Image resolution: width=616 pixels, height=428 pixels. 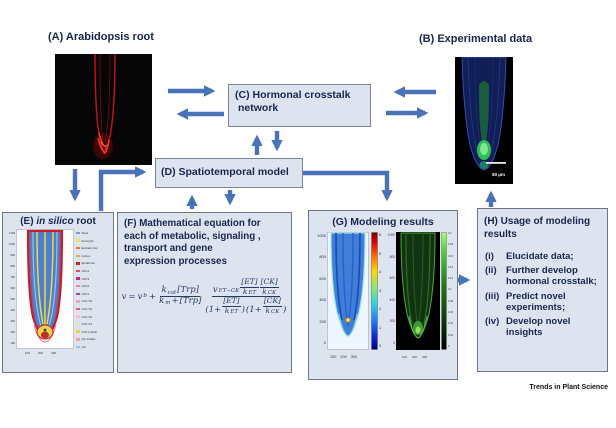 I want to click on legend-item: Stele, so click(x=87, y=233).